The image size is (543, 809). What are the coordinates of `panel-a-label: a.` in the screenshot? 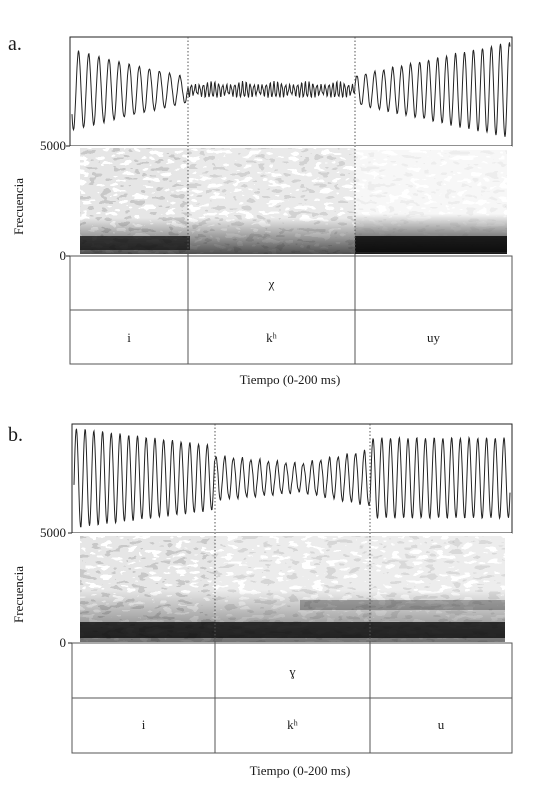 It's located at (15, 44).